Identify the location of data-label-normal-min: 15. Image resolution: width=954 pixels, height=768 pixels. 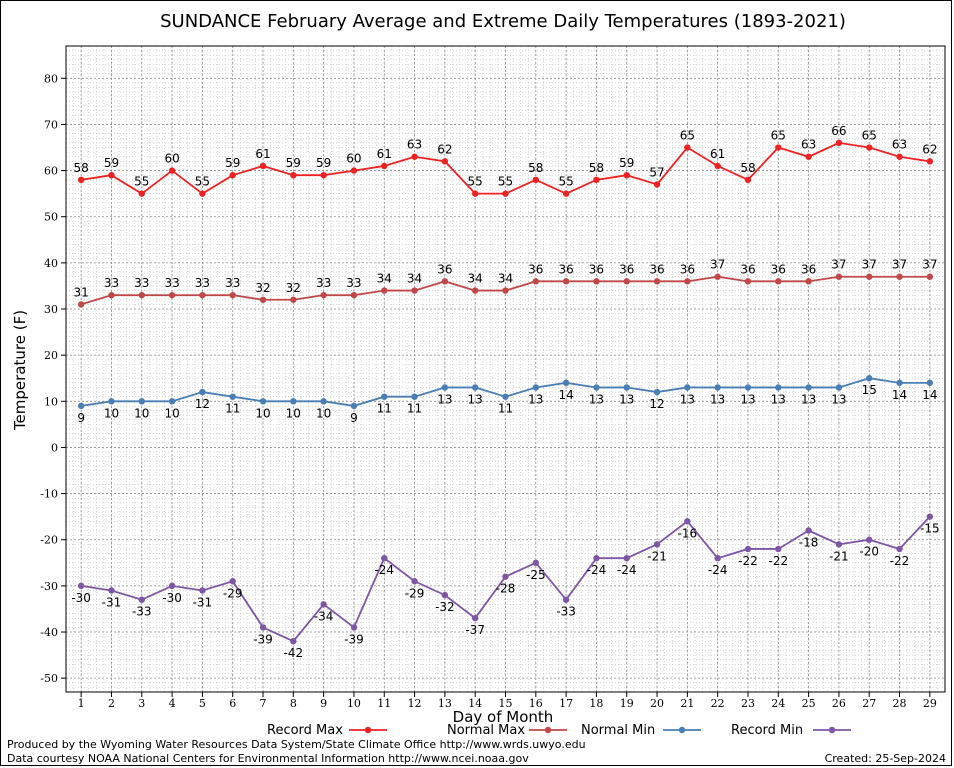
(869, 390).